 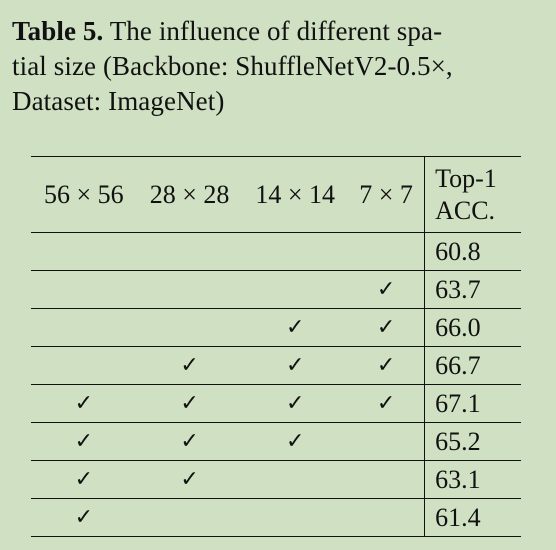 I want to click on cell-top1-acc: 66.0, so click(x=472, y=327).